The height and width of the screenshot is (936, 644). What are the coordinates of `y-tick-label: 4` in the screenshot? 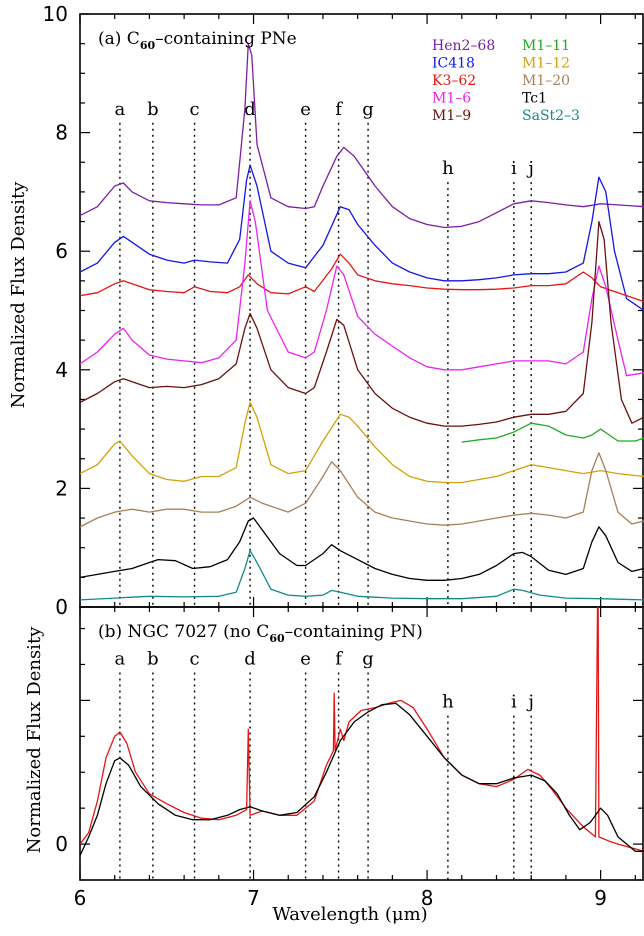 It's located at (61, 370).